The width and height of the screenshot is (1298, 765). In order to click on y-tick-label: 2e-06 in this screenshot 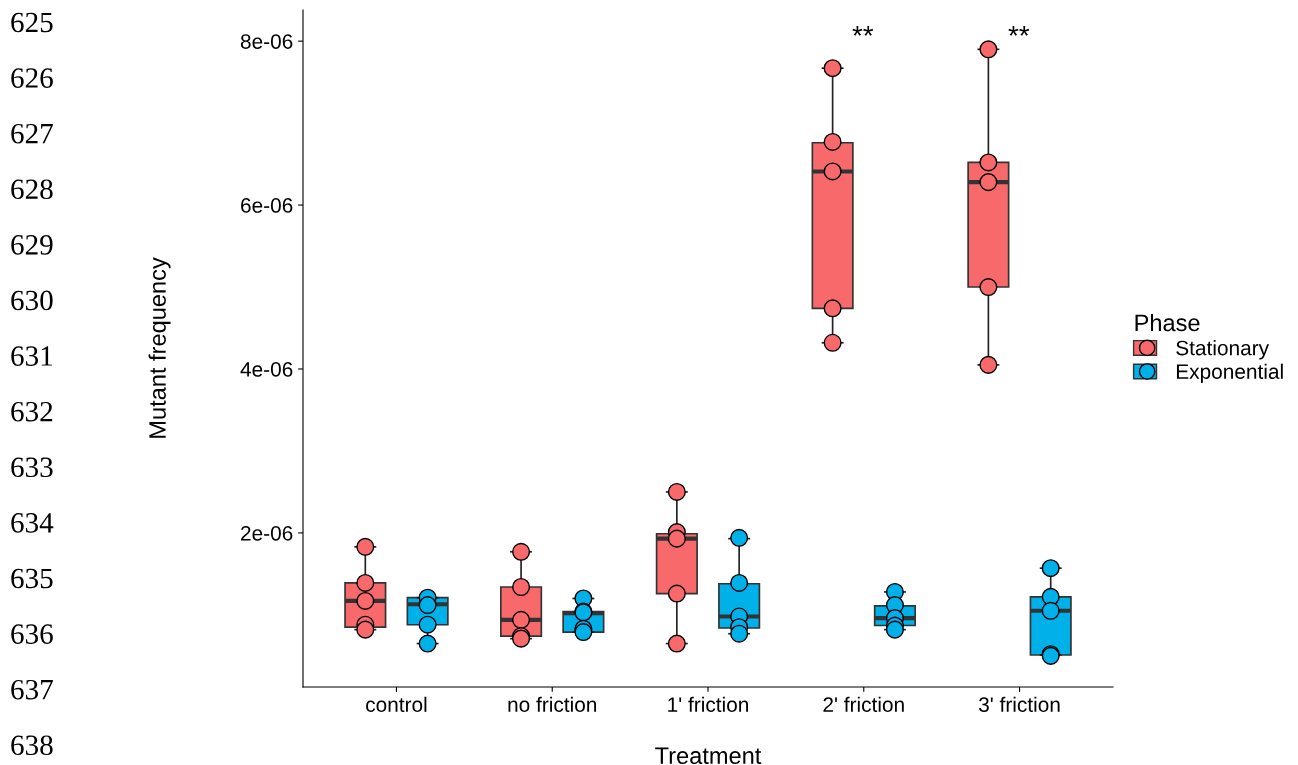, I will do `click(267, 533)`.